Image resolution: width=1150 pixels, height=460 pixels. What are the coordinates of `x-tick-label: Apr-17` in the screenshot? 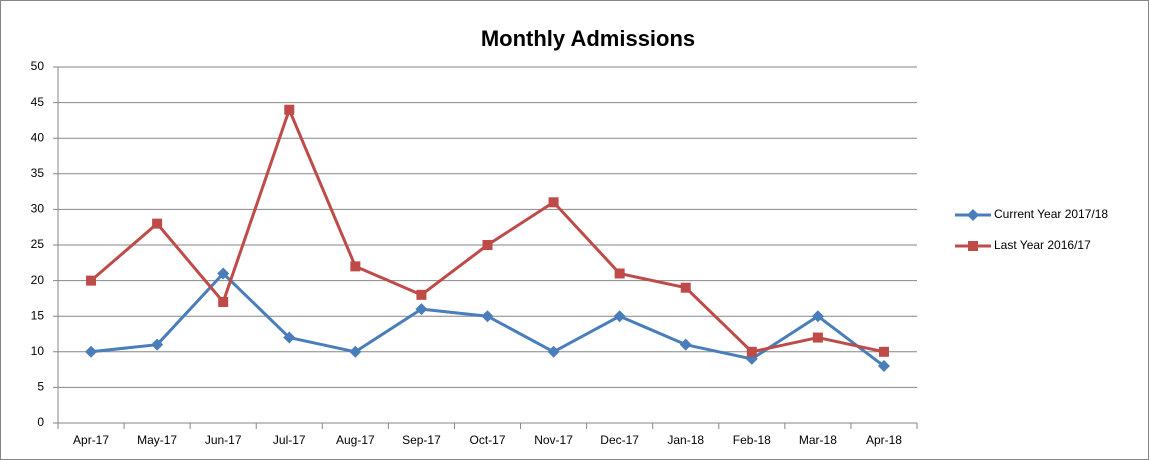 It's located at (91, 440).